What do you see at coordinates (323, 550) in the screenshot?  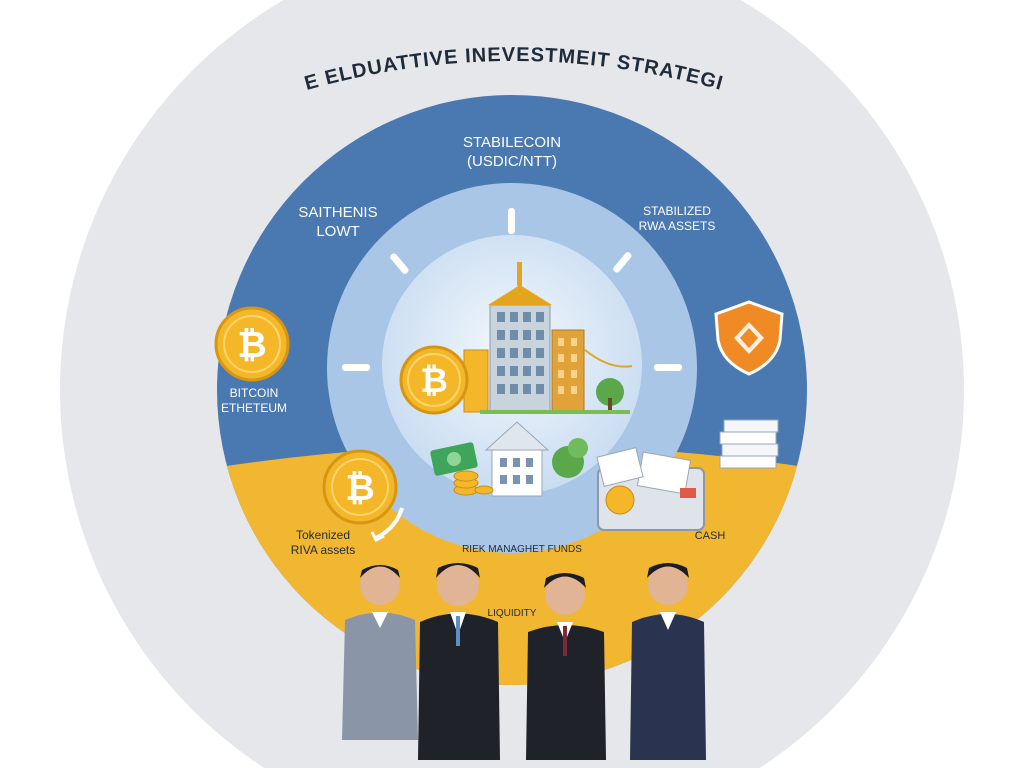 I see `segment-label-bottom-left-line2: RIVA assets` at bounding box center [323, 550].